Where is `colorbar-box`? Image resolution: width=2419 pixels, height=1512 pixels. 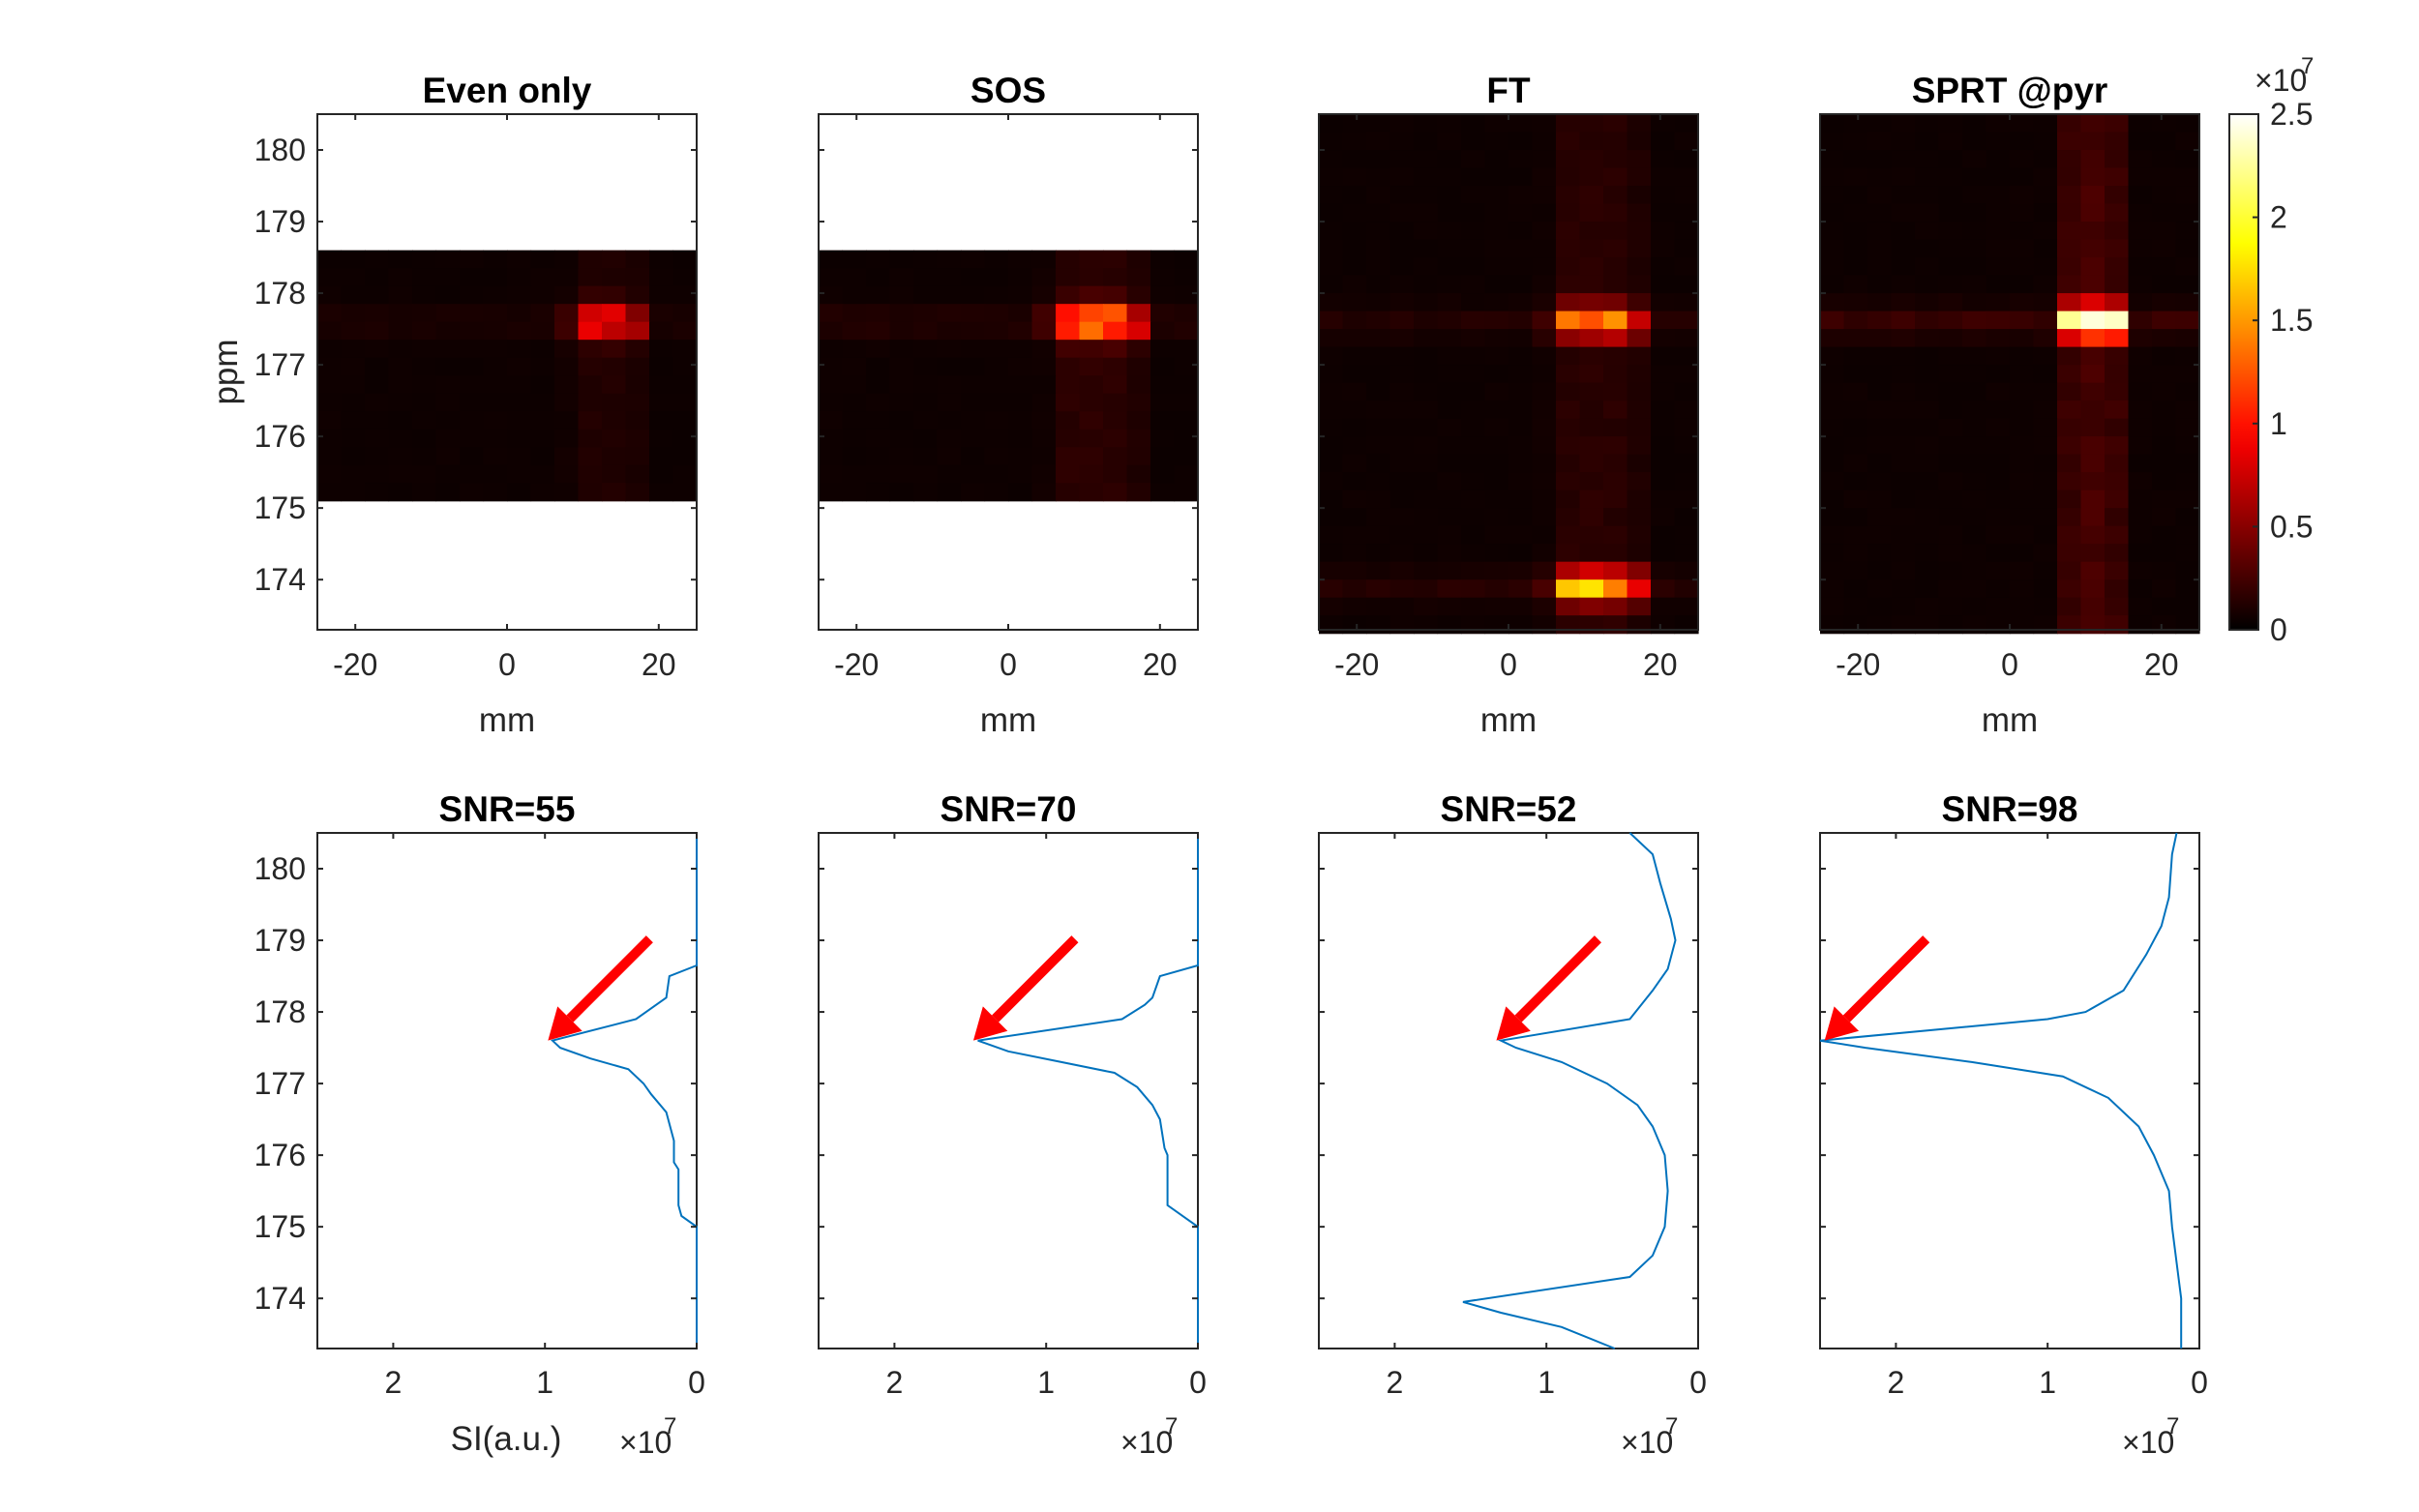 colorbar-box is located at coordinates (2243, 372).